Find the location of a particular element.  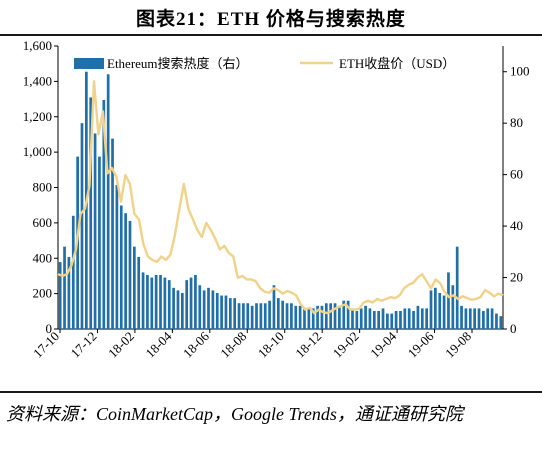

left-tick-label: 1,400 is located at coordinates (37, 80).